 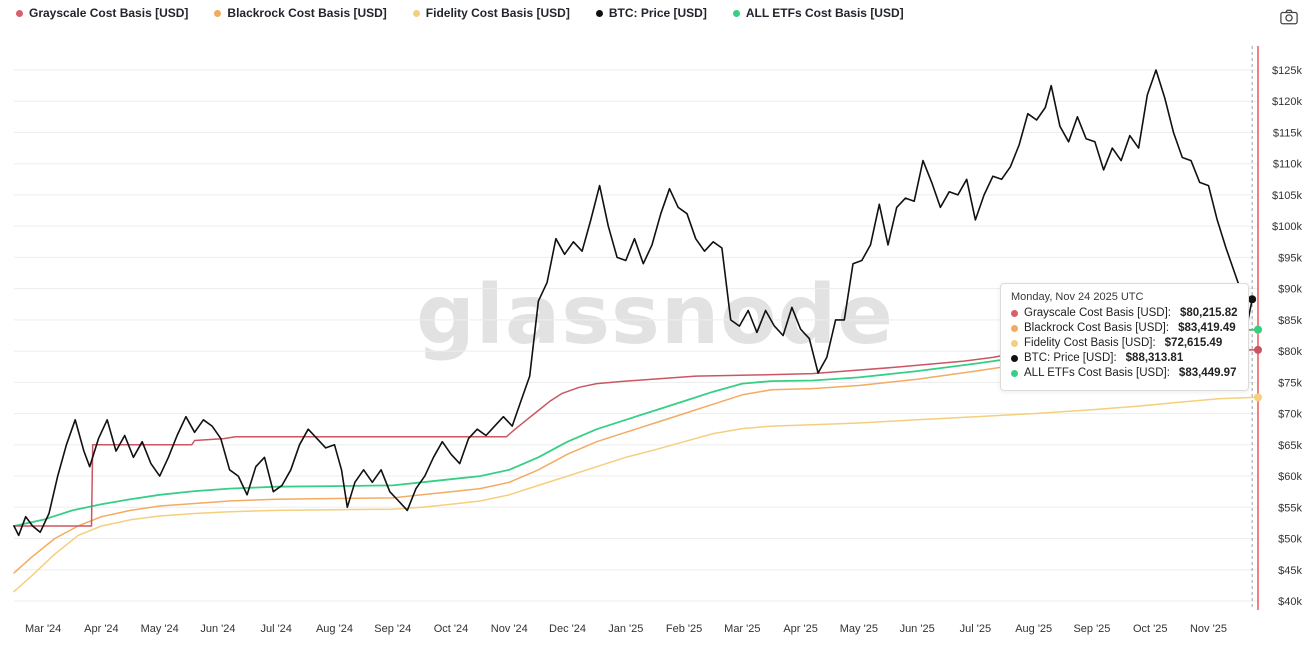 What do you see at coordinates (800, 629) in the screenshot?
I see `x-tick-label: Apr '25` at bounding box center [800, 629].